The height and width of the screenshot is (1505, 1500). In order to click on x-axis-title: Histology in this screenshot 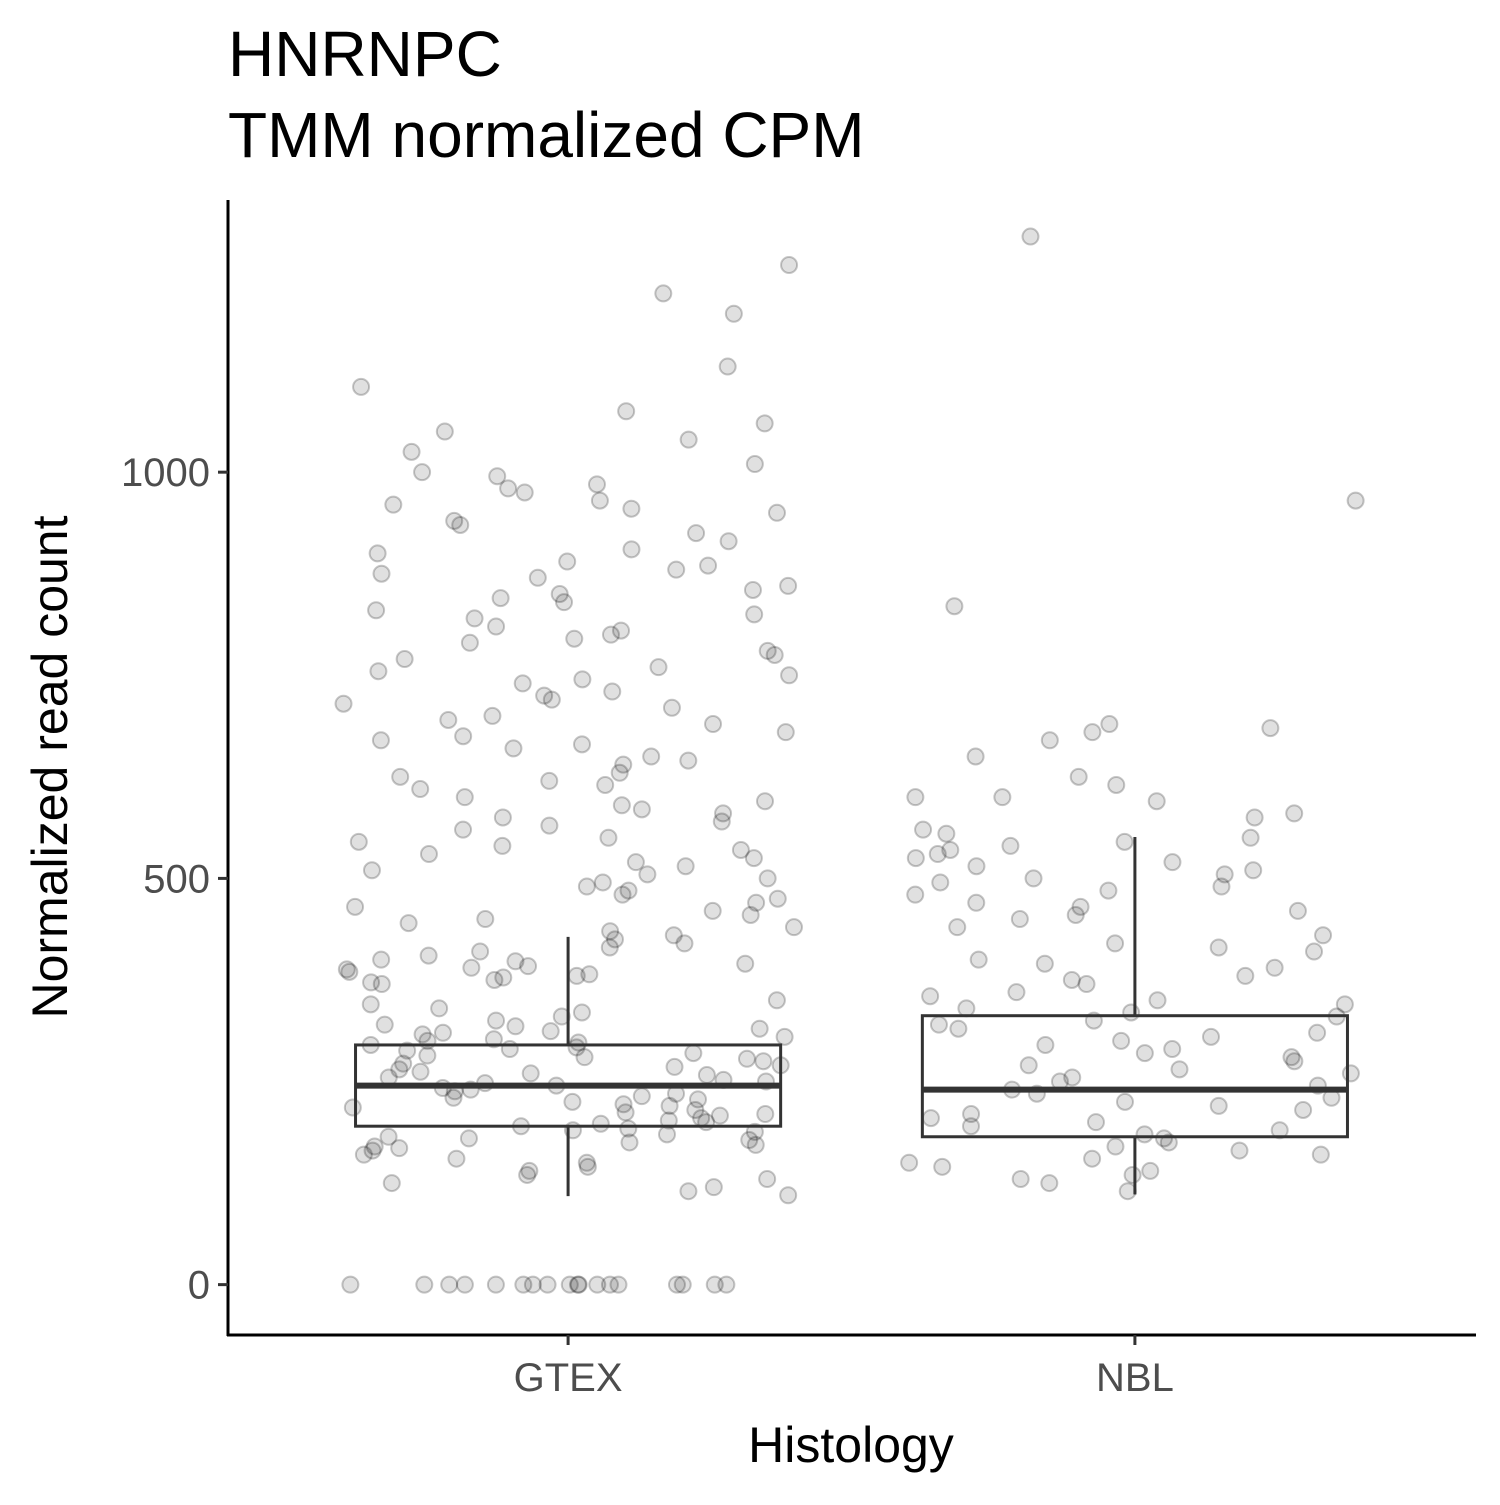, I will do `click(851, 1445)`.